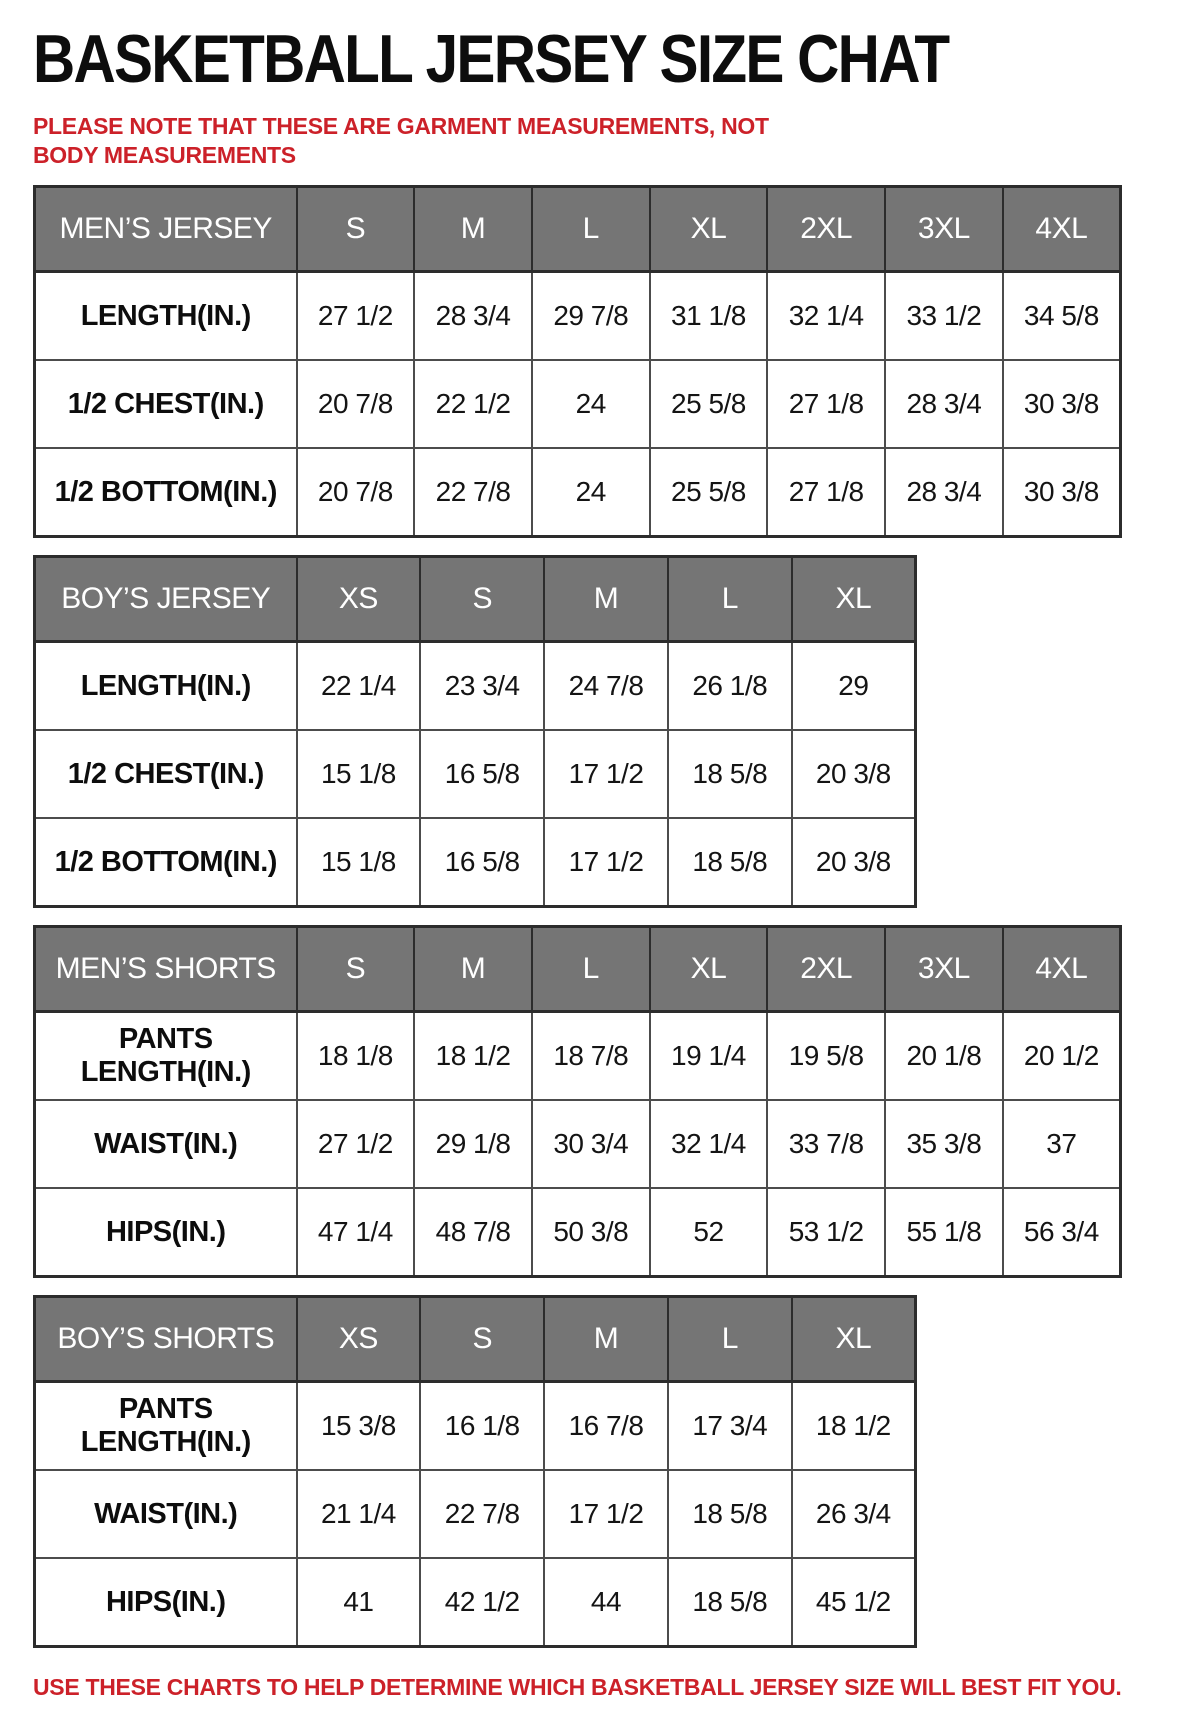  I want to click on value-cell: 42 1/2, so click(482, 1602).